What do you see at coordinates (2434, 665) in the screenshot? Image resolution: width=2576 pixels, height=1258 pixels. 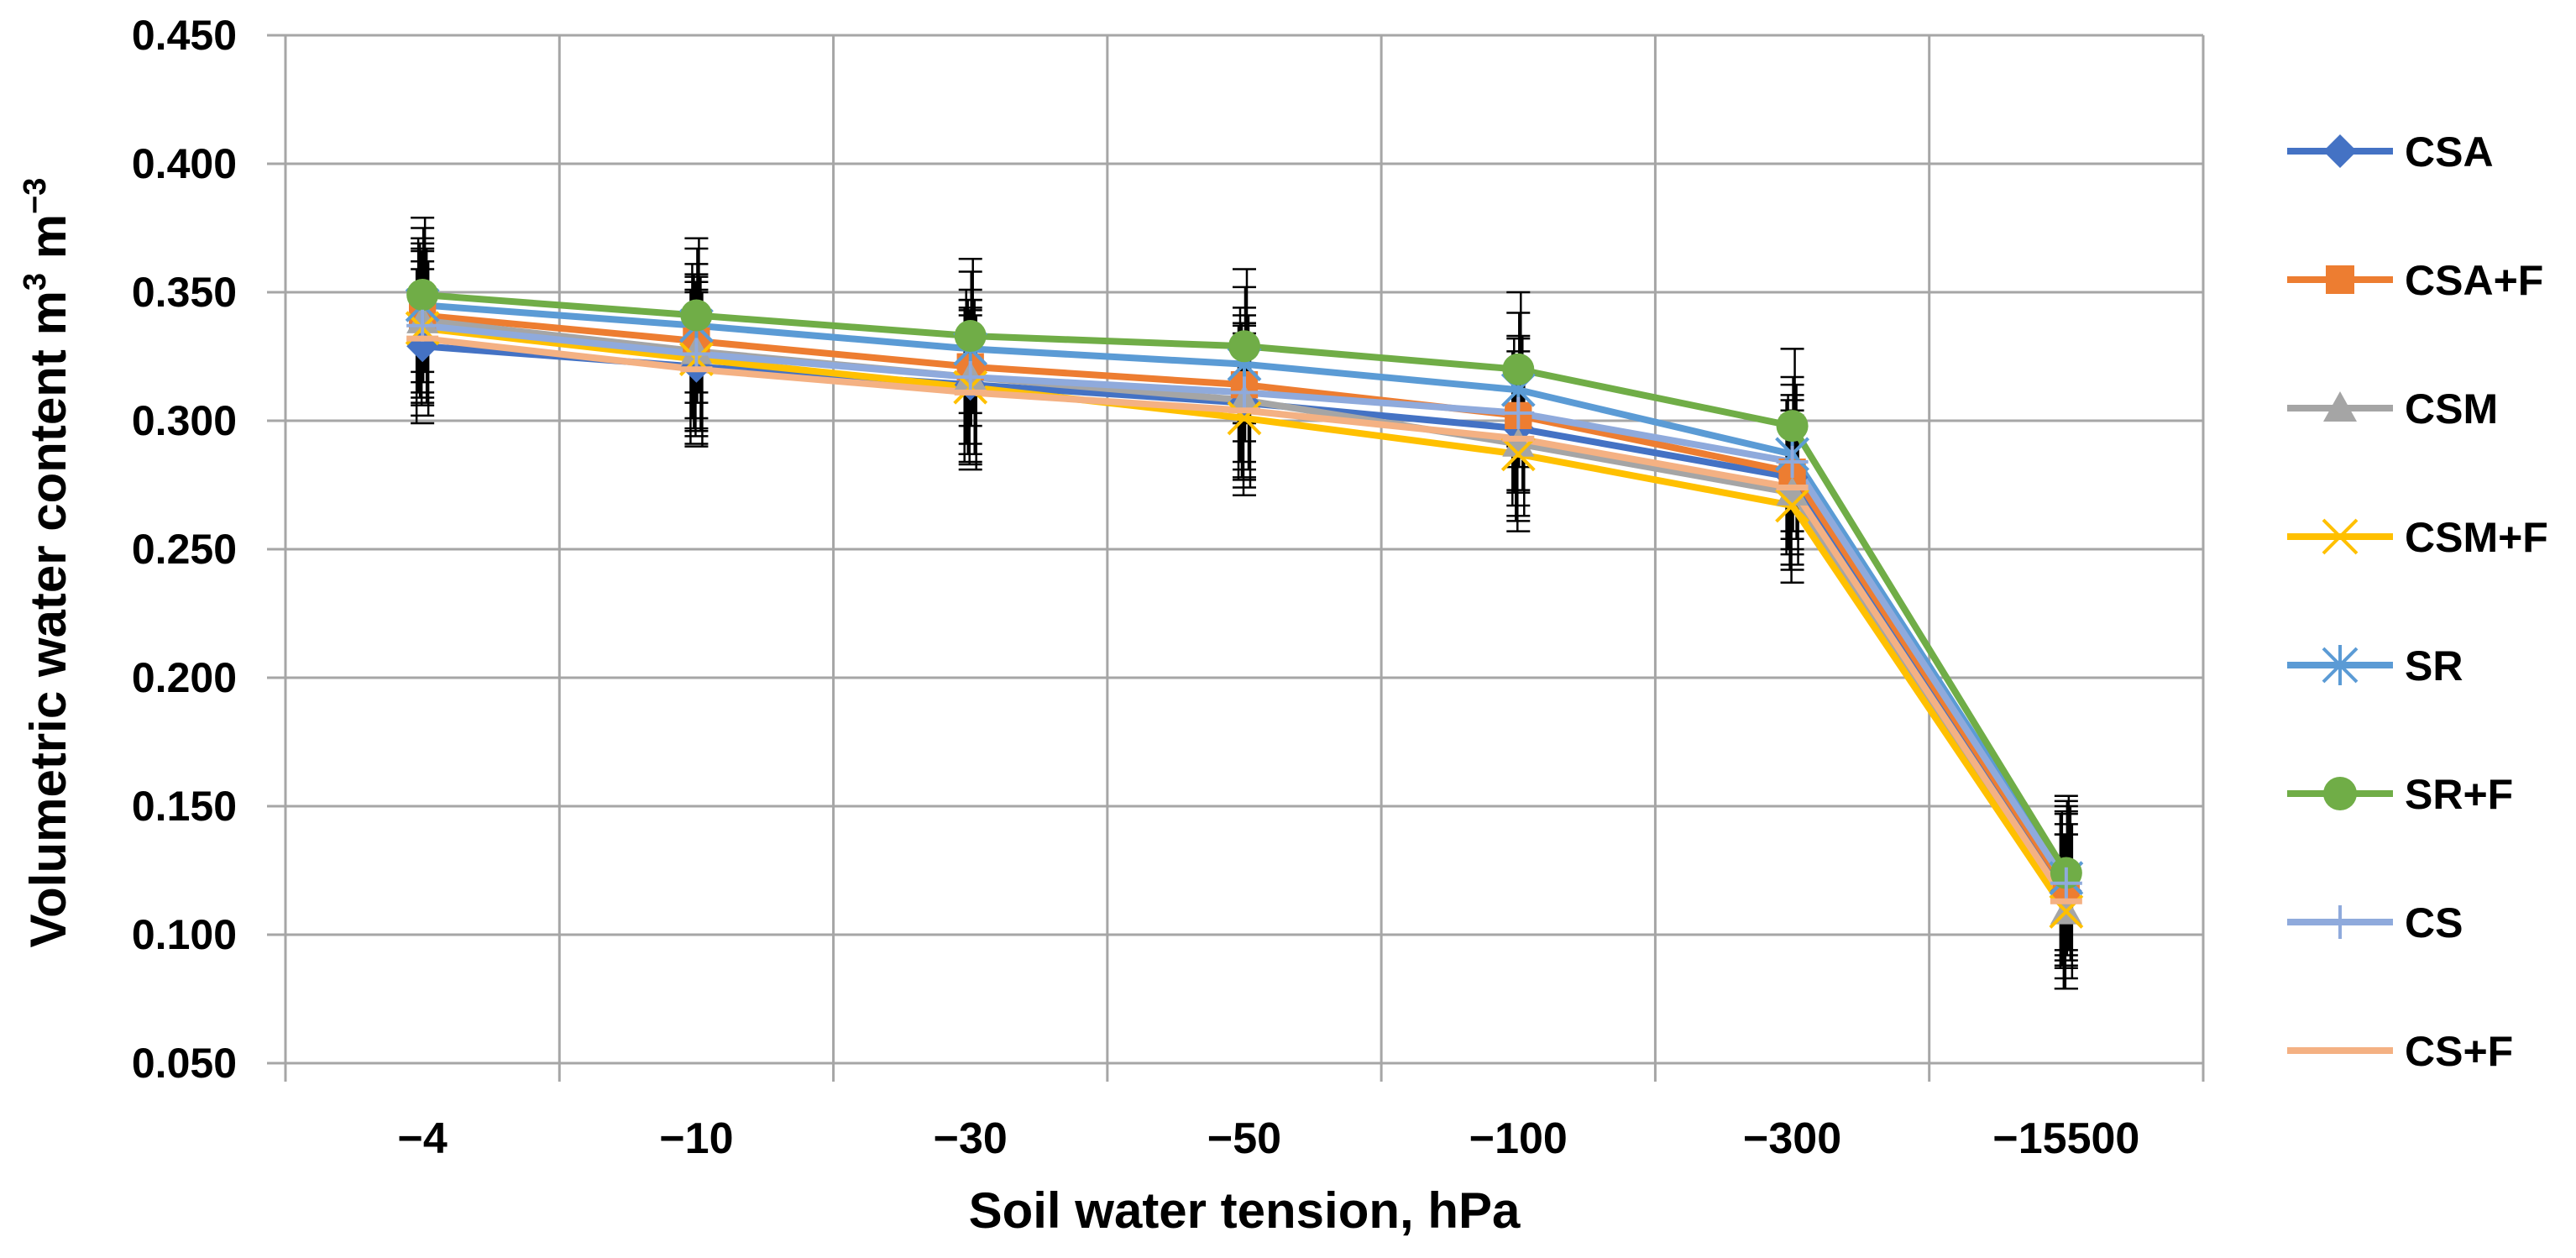 I see `legend-label: SR` at bounding box center [2434, 665].